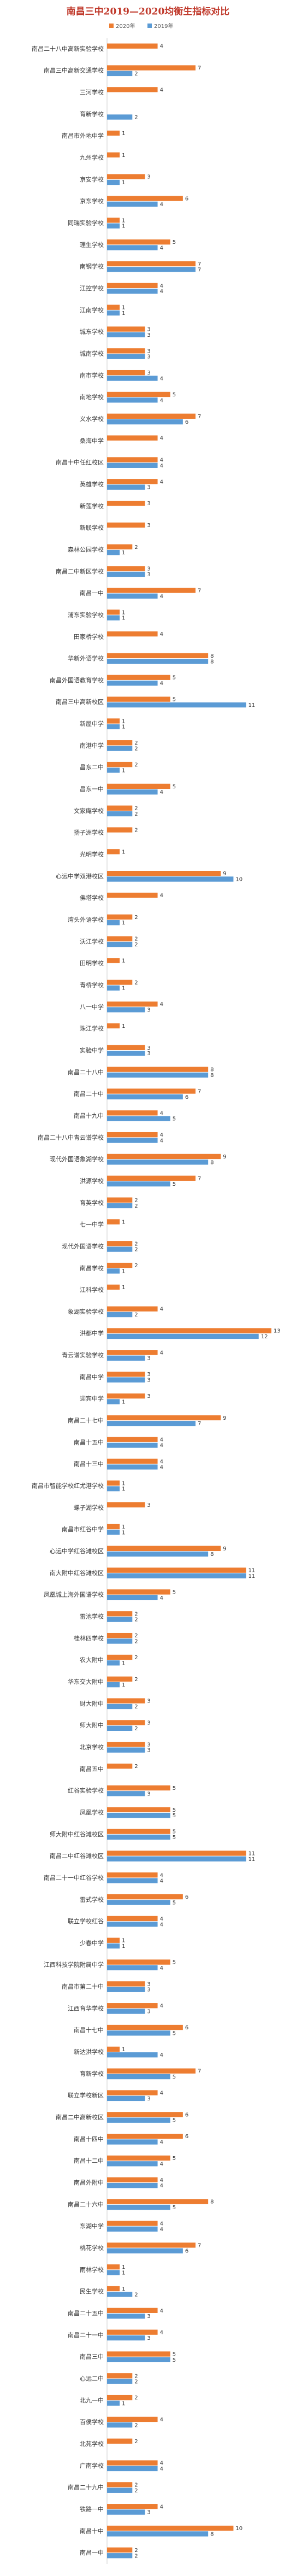 The height and width of the screenshot is (2576, 296). What do you see at coordinates (92, 2444) in the screenshot?
I see `category-label: 北苑学校` at bounding box center [92, 2444].